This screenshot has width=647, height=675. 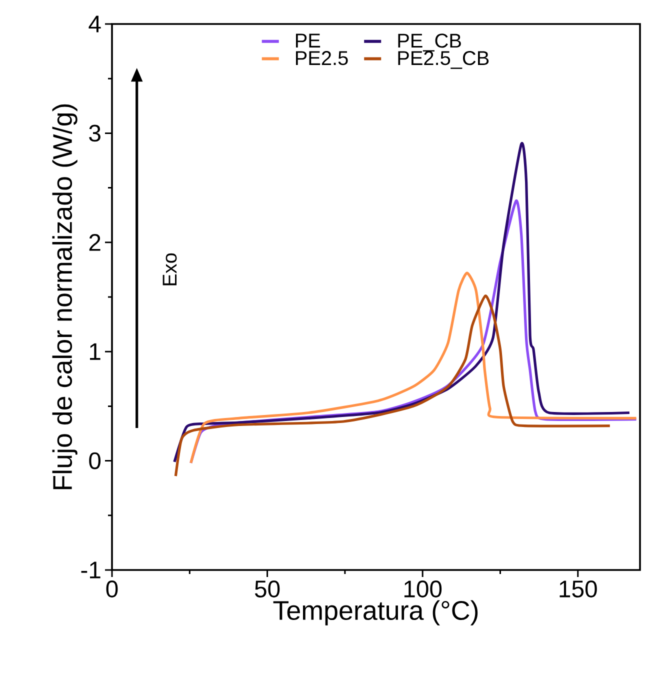 What do you see at coordinates (65, 297) in the screenshot?
I see `y-axis-title: Flujo de calor normalizado (W/g)` at bounding box center [65, 297].